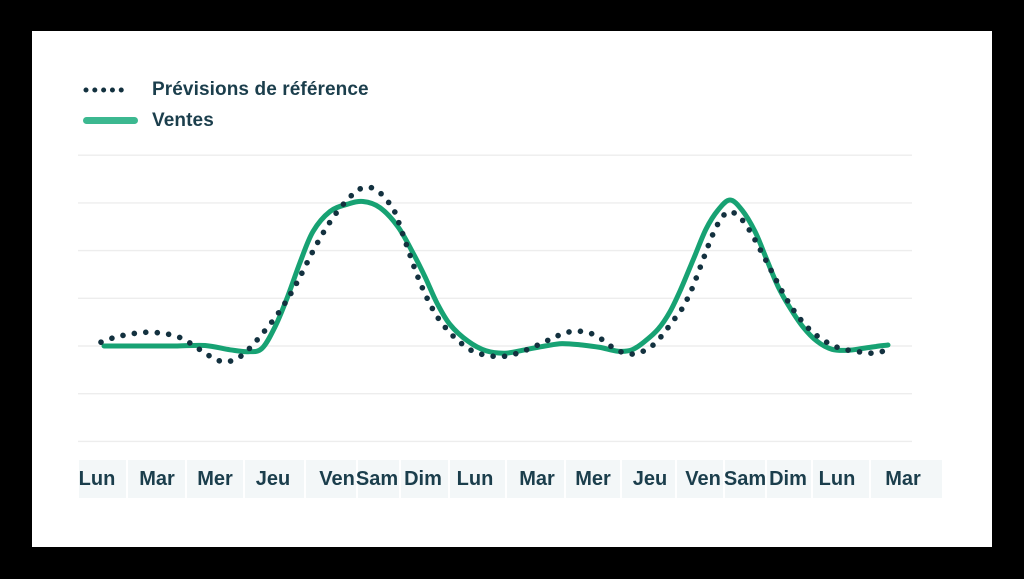 The image size is (1024, 579). What do you see at coordinates (226, 120) in the screenshot?
I see `legend-item-sales: Ventes` at bounding box center [226, 120].